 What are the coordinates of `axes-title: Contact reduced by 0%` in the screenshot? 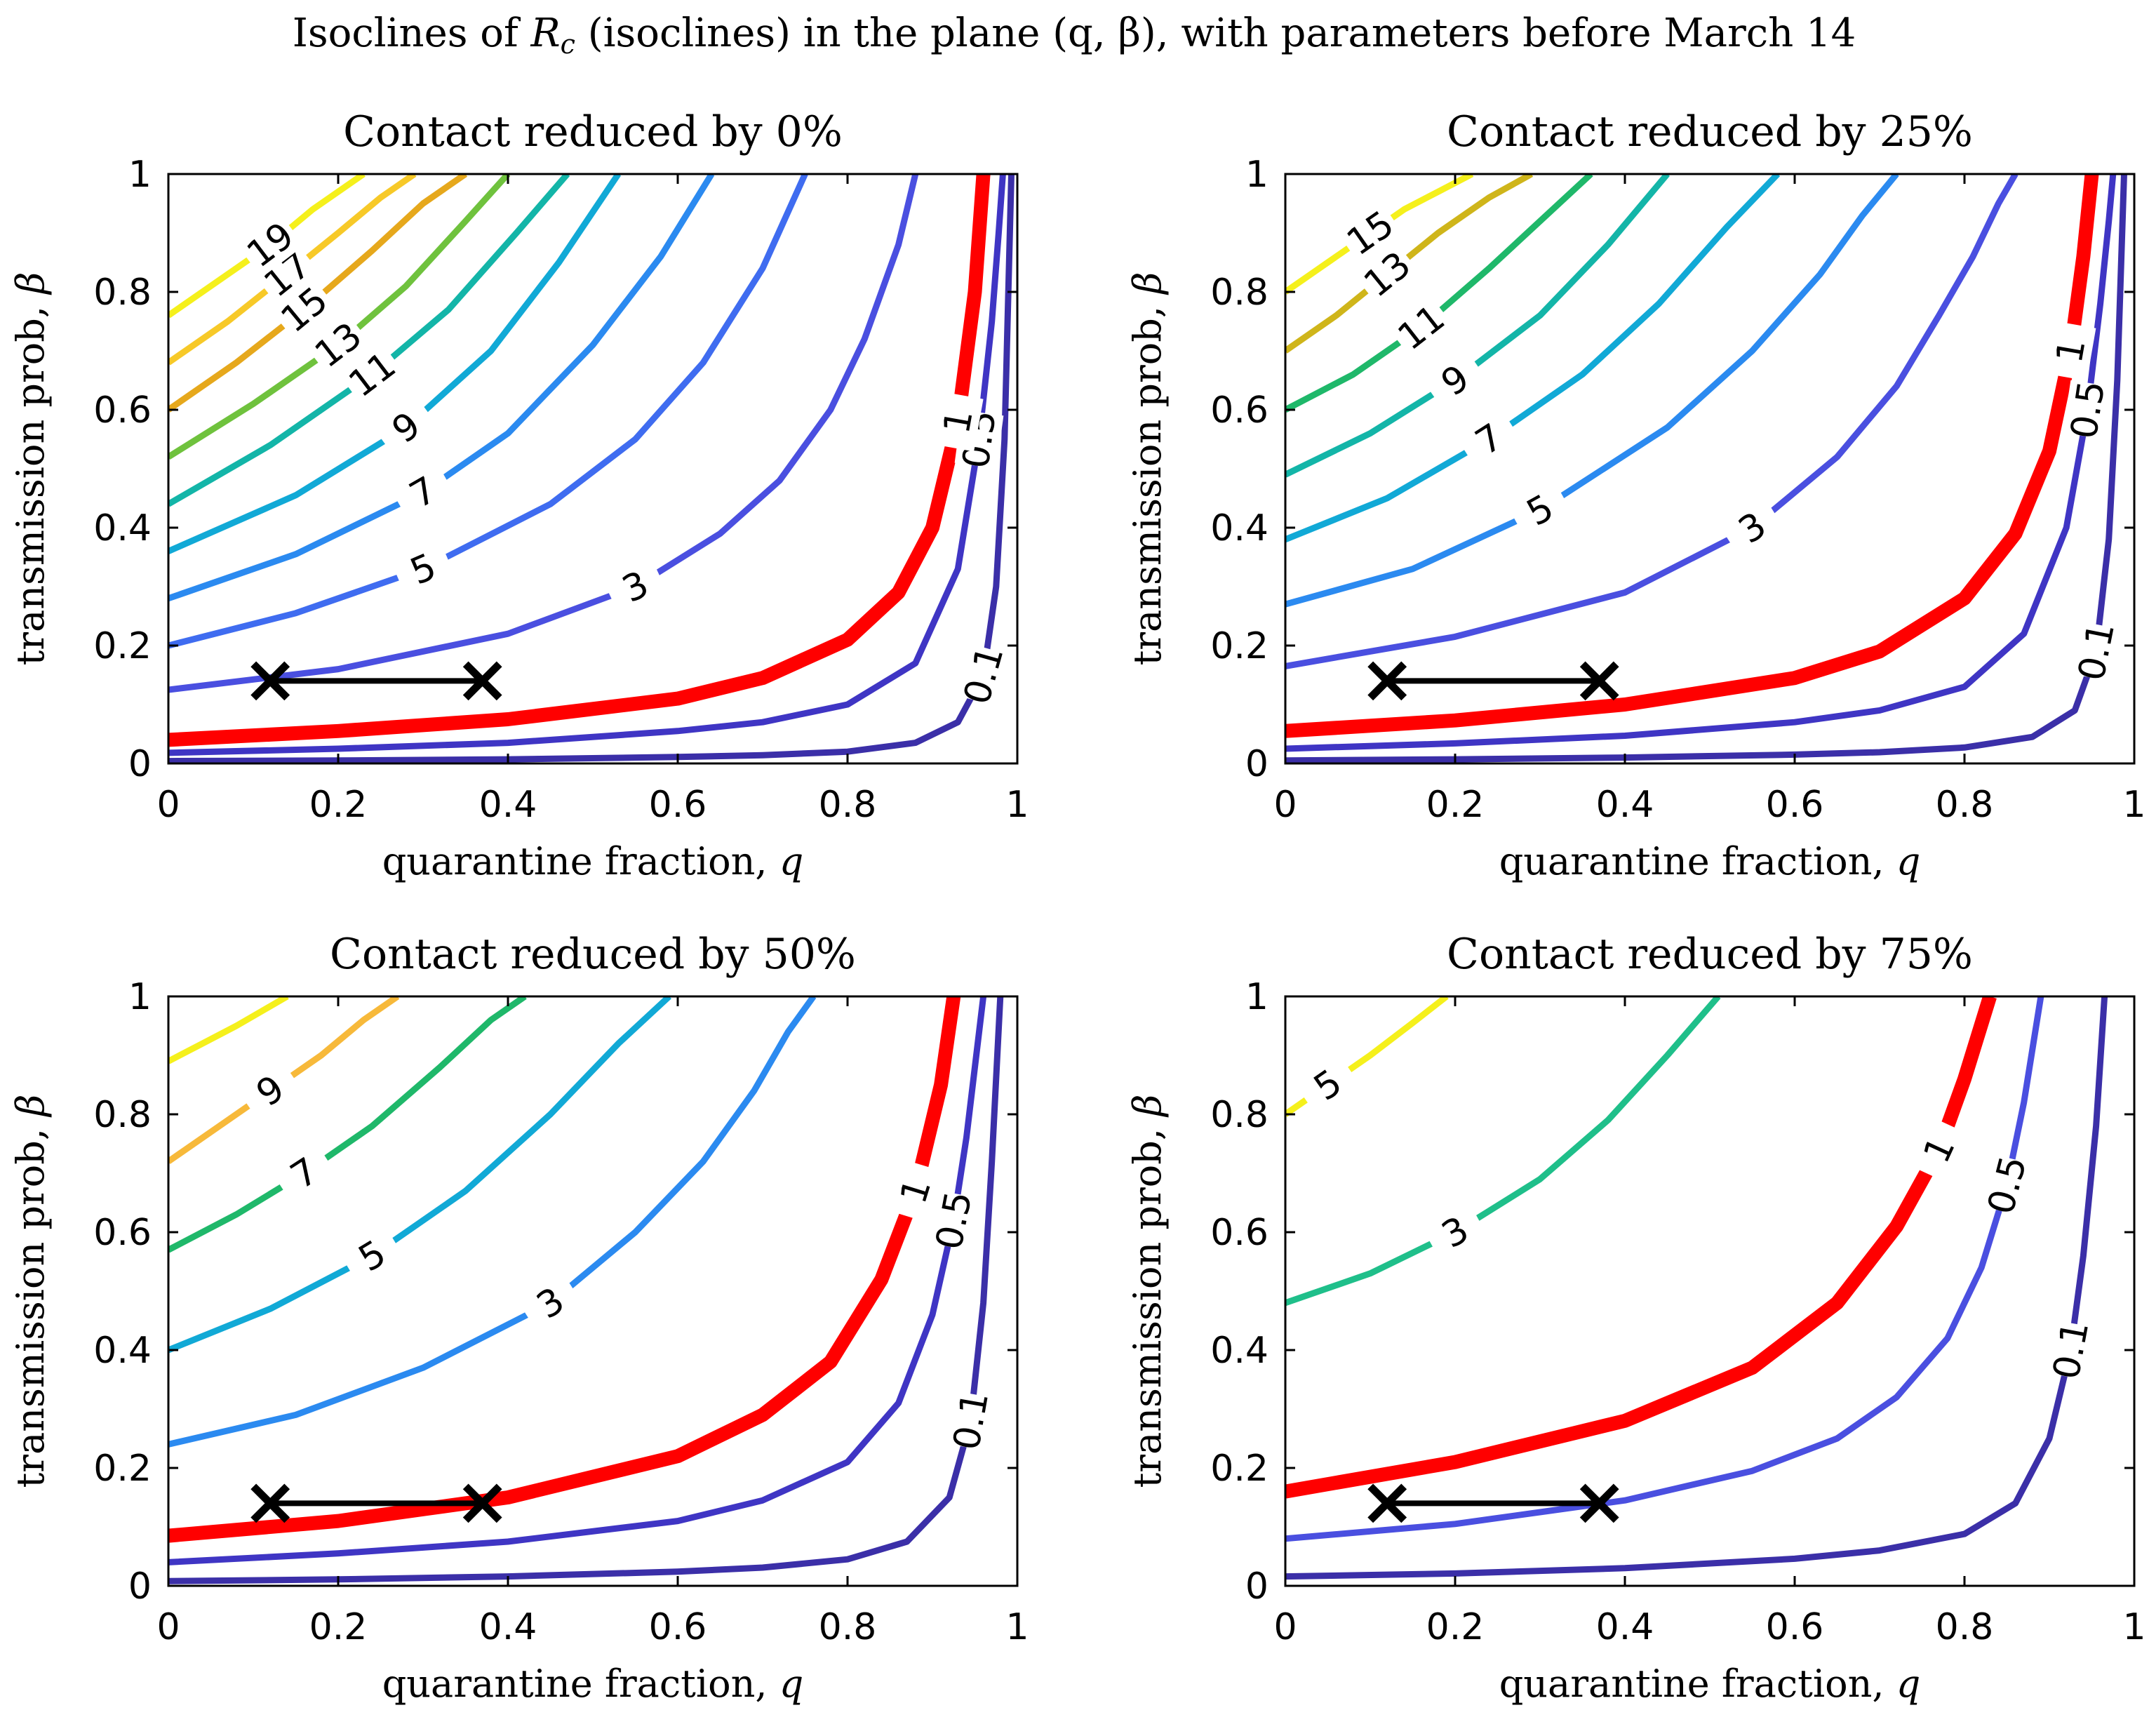 It's located at (593, 131).